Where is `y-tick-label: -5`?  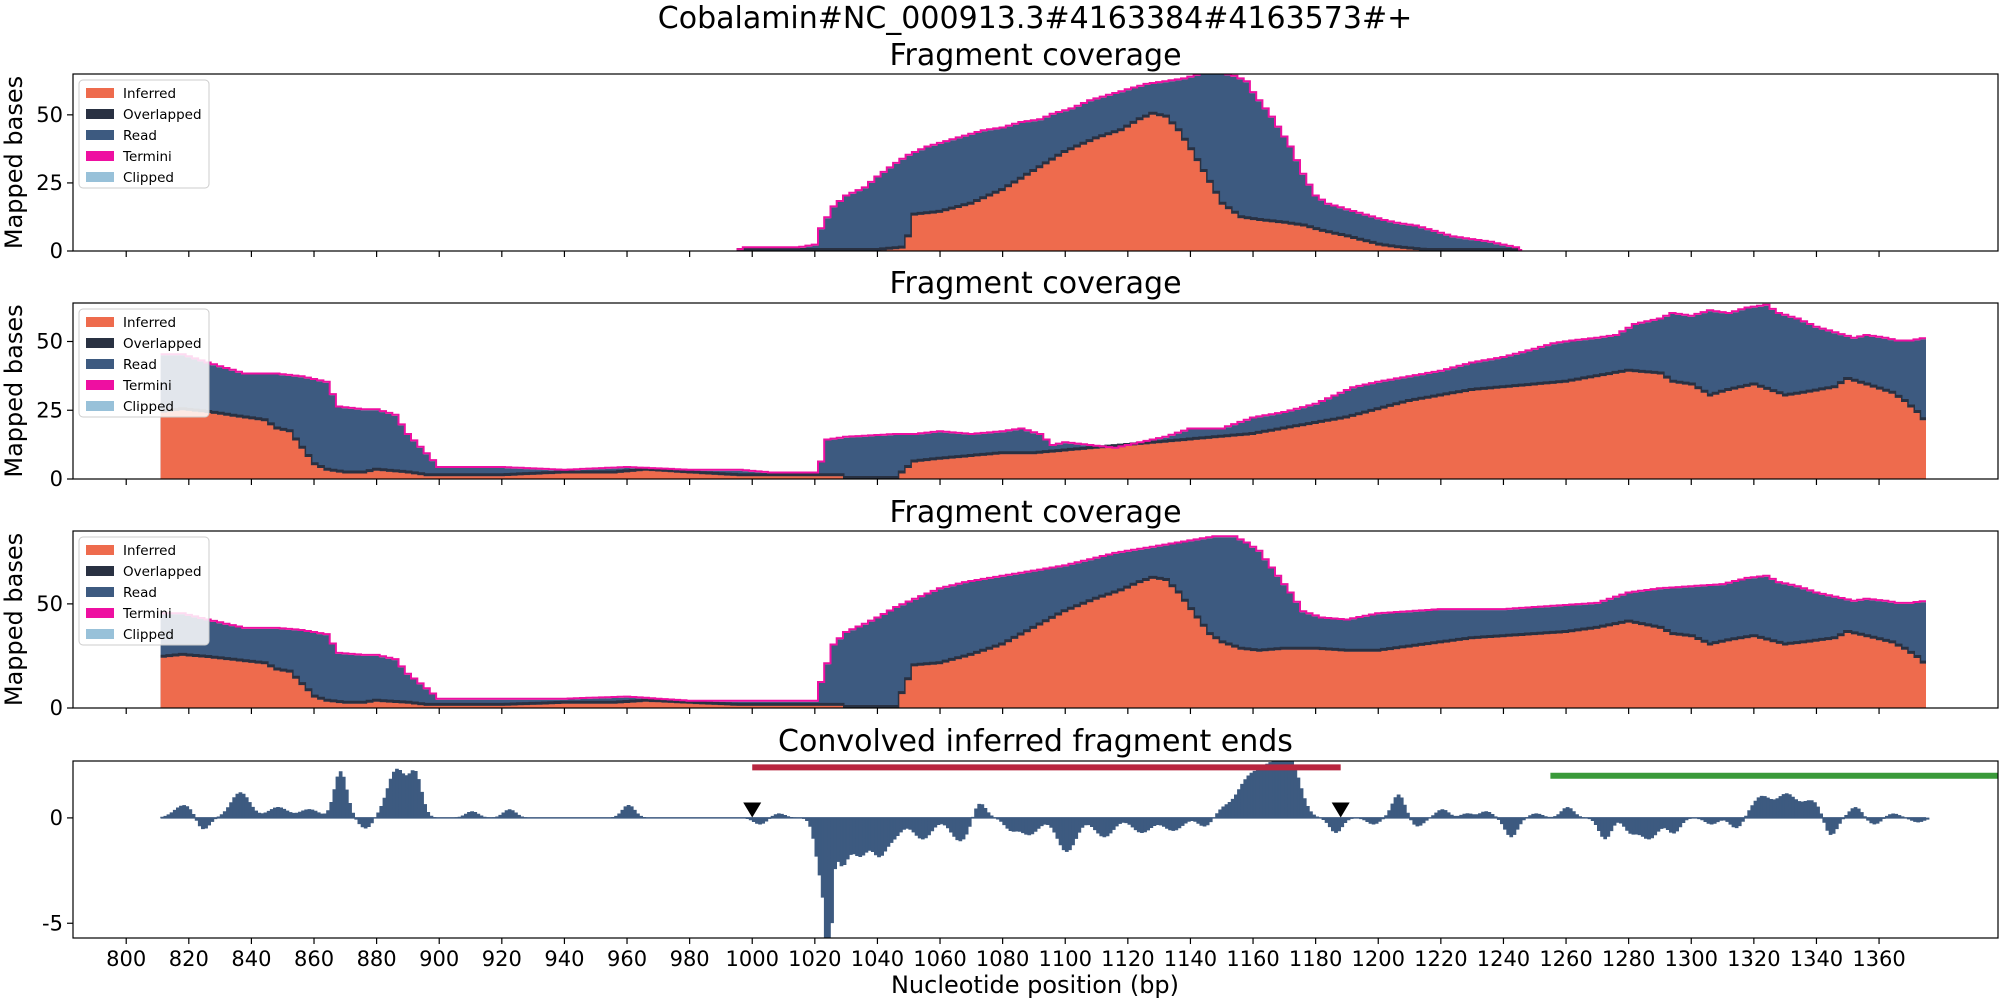
y-tick-label: -5 is located at coordinates (52, 923).